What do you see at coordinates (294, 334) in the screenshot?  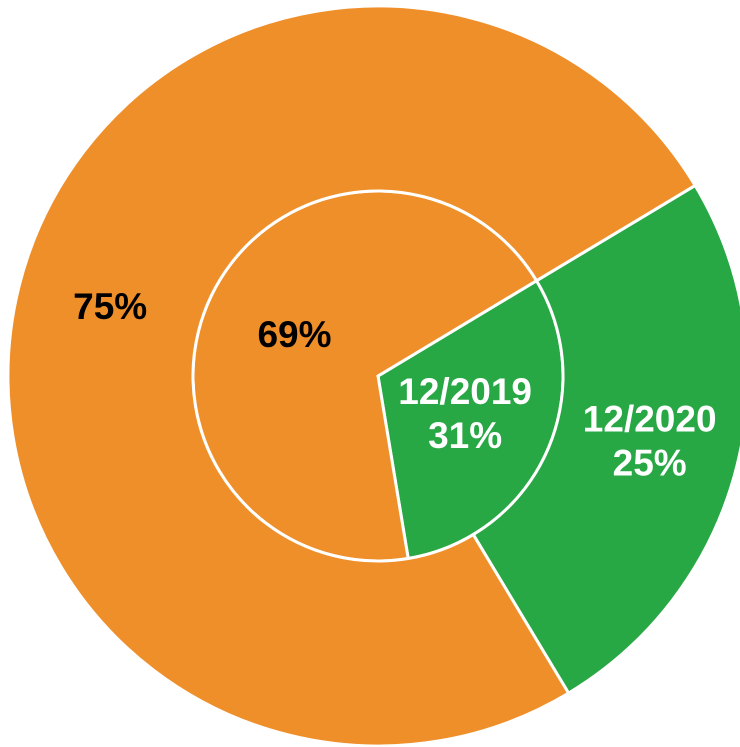 I see `value-label: 69%` at bounding box center [294, 334].